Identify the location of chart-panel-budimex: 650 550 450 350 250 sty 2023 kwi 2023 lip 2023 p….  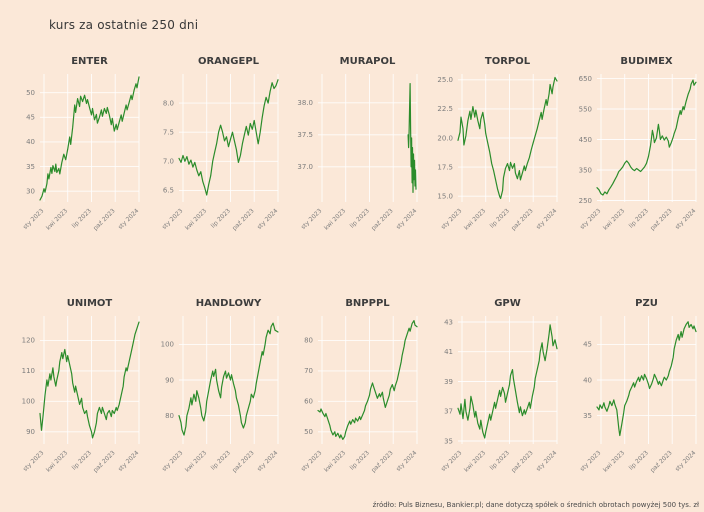
(632, 145).